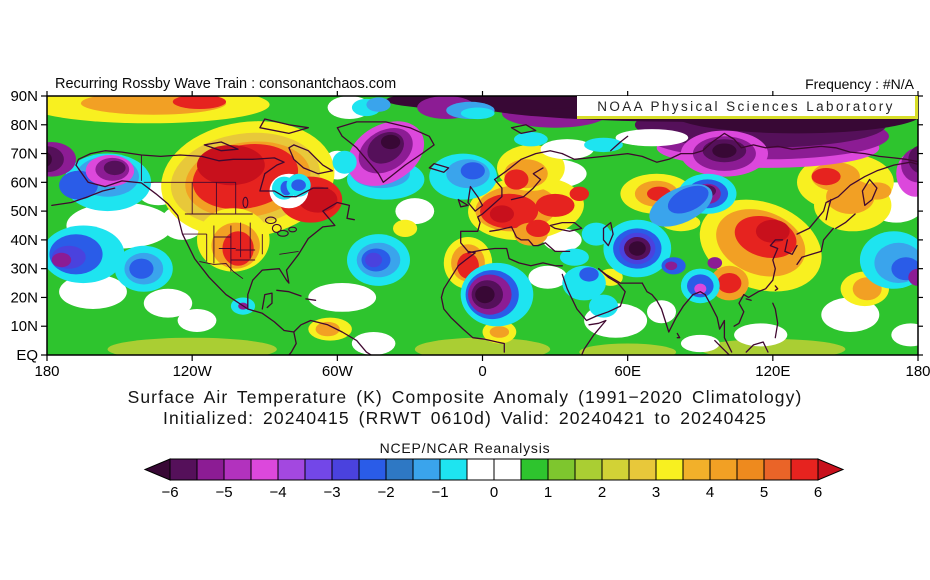 The width and height of the screenshot is (930, 580). I want to click on colorbar-tick-label: 0, so click(494, 492).